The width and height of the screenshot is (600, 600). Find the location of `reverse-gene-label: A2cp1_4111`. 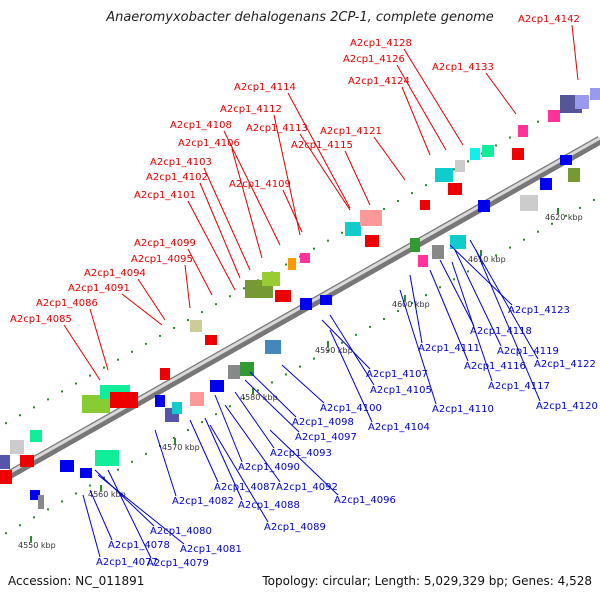

reverse-gene-label: A2cp1_4111 is located at coordinates (449, 348).